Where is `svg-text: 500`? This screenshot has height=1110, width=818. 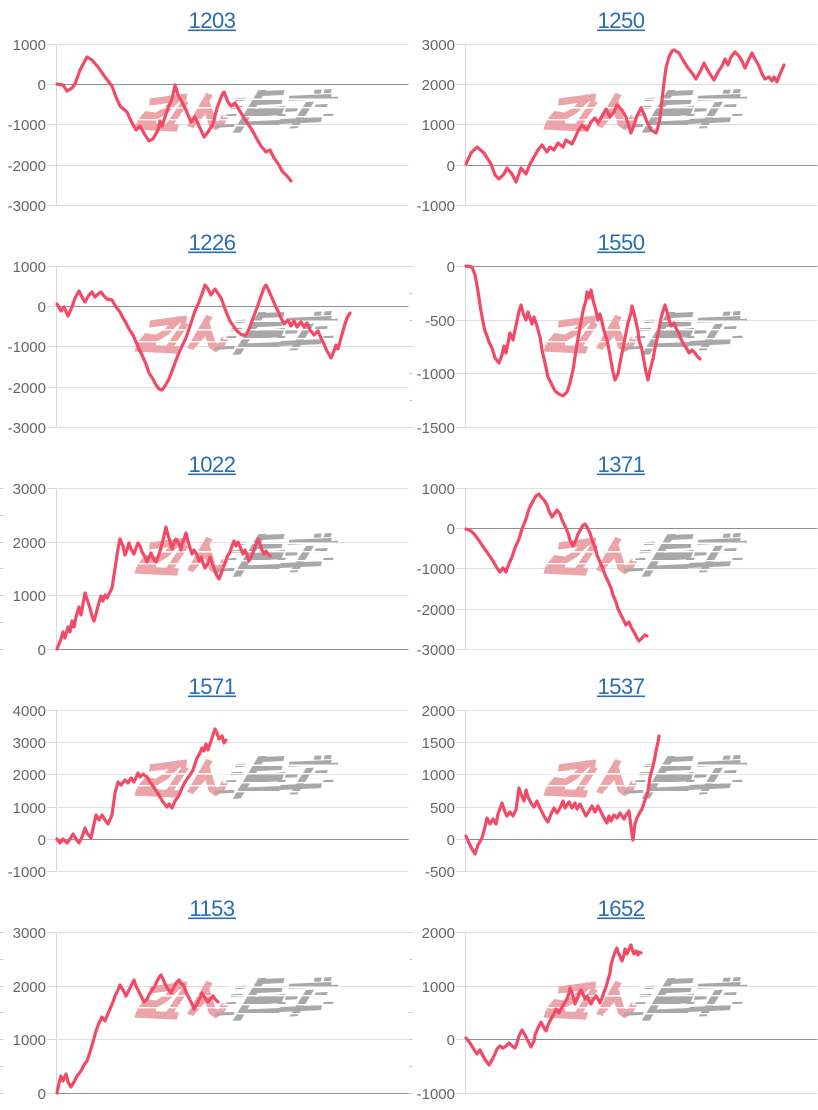 svg-text: 500 is located at coordinates (442, 808).